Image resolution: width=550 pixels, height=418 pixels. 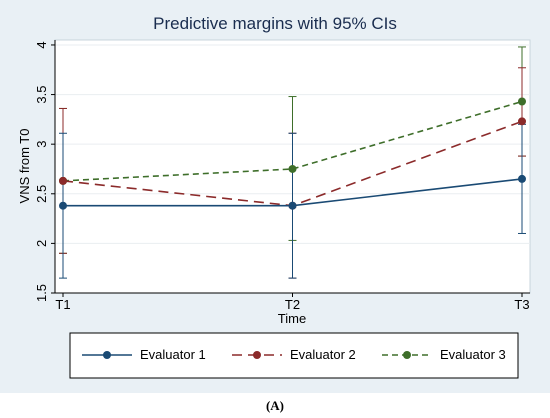 I want to click on x-tick-label: T1, so click(x=62, y=304).